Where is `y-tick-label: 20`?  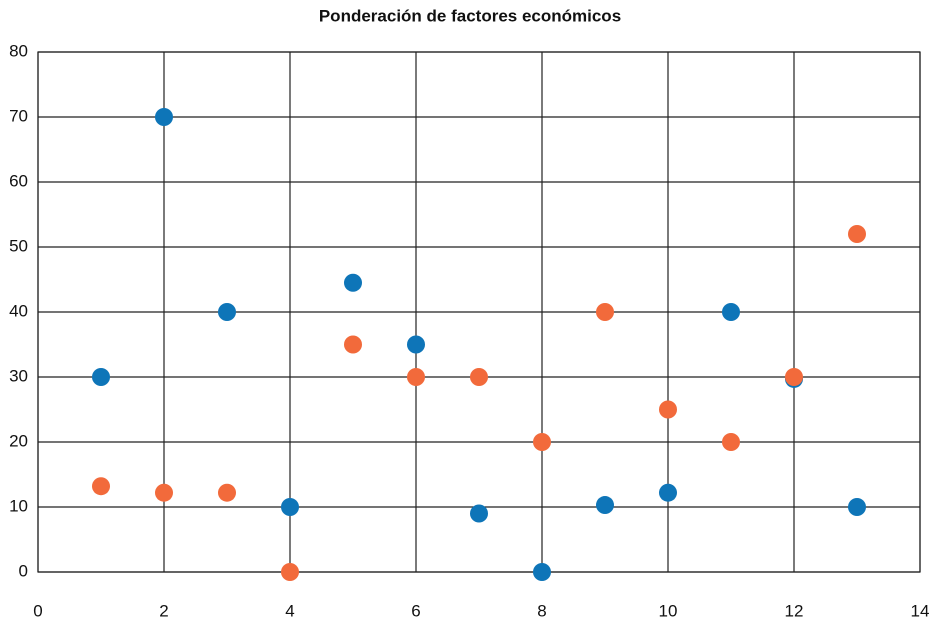
y-tick-label: 20 is located at coordinates (18, 440).